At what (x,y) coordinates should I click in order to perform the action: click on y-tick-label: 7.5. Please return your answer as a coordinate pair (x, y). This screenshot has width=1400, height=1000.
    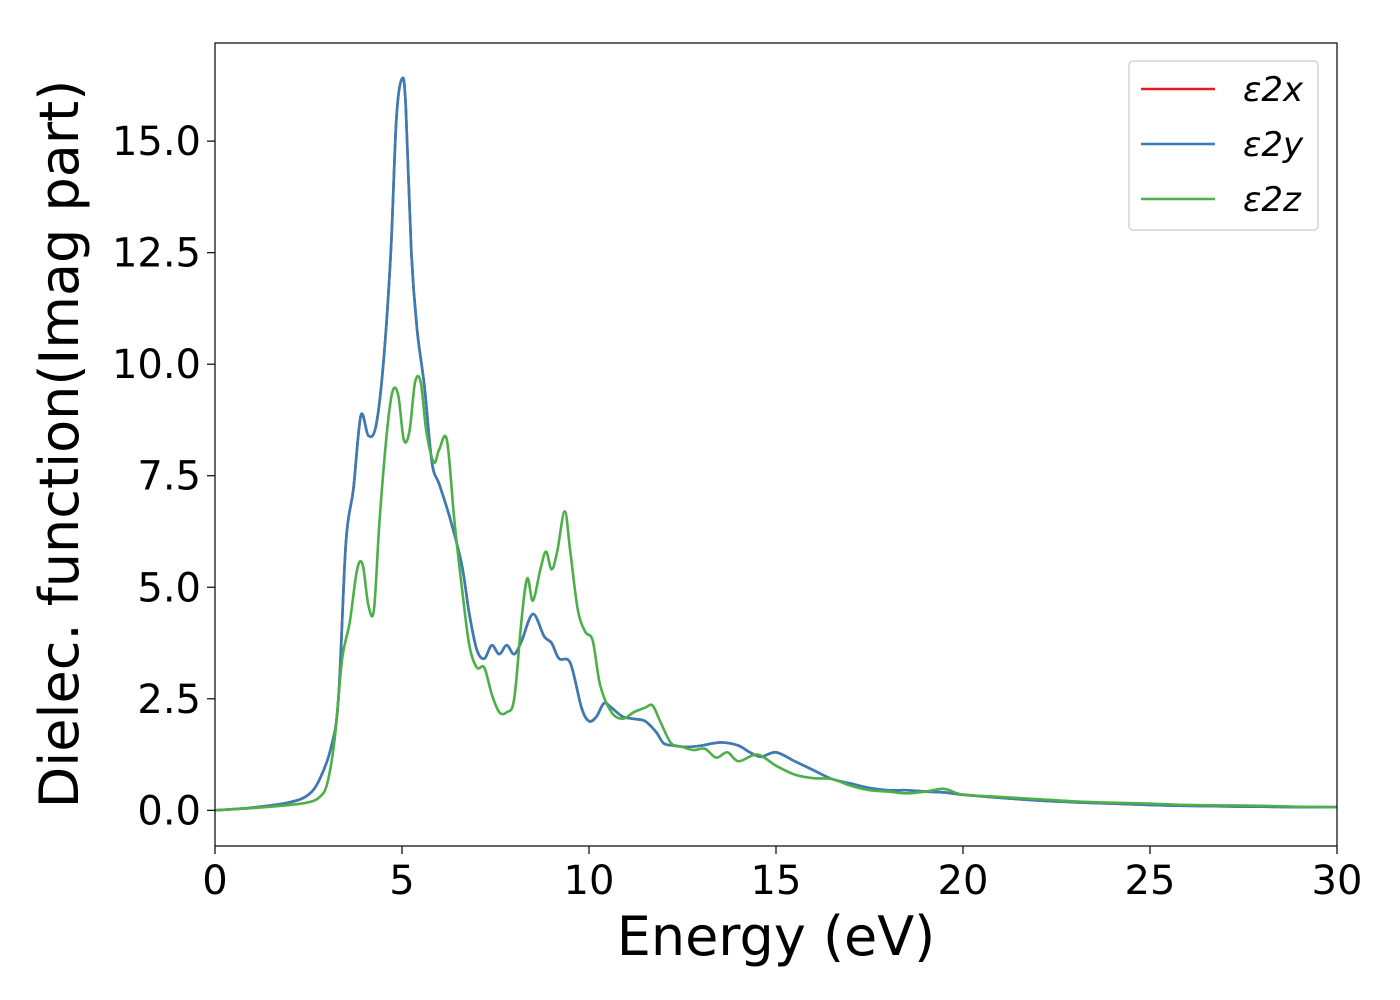
    Looking at the image, I should click on (169, 477).